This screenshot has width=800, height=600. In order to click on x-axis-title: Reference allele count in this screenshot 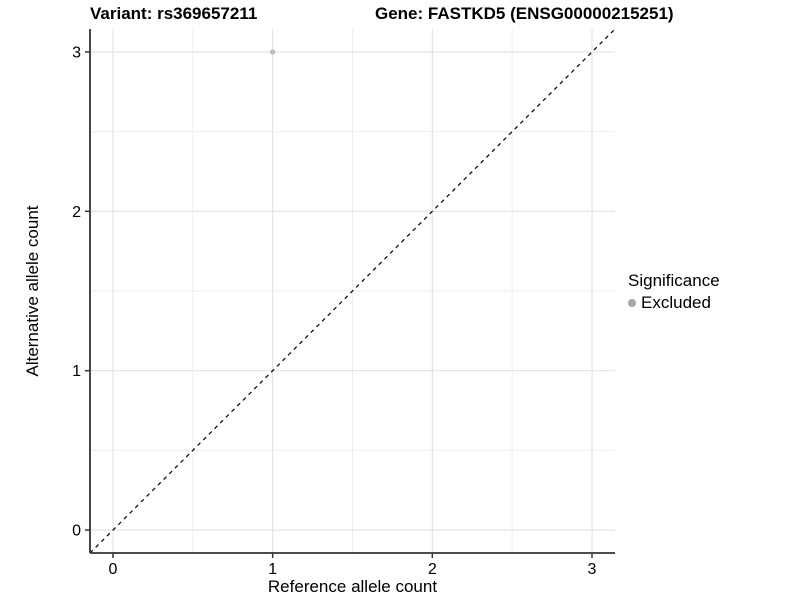, I will do `click(352, 586)`.